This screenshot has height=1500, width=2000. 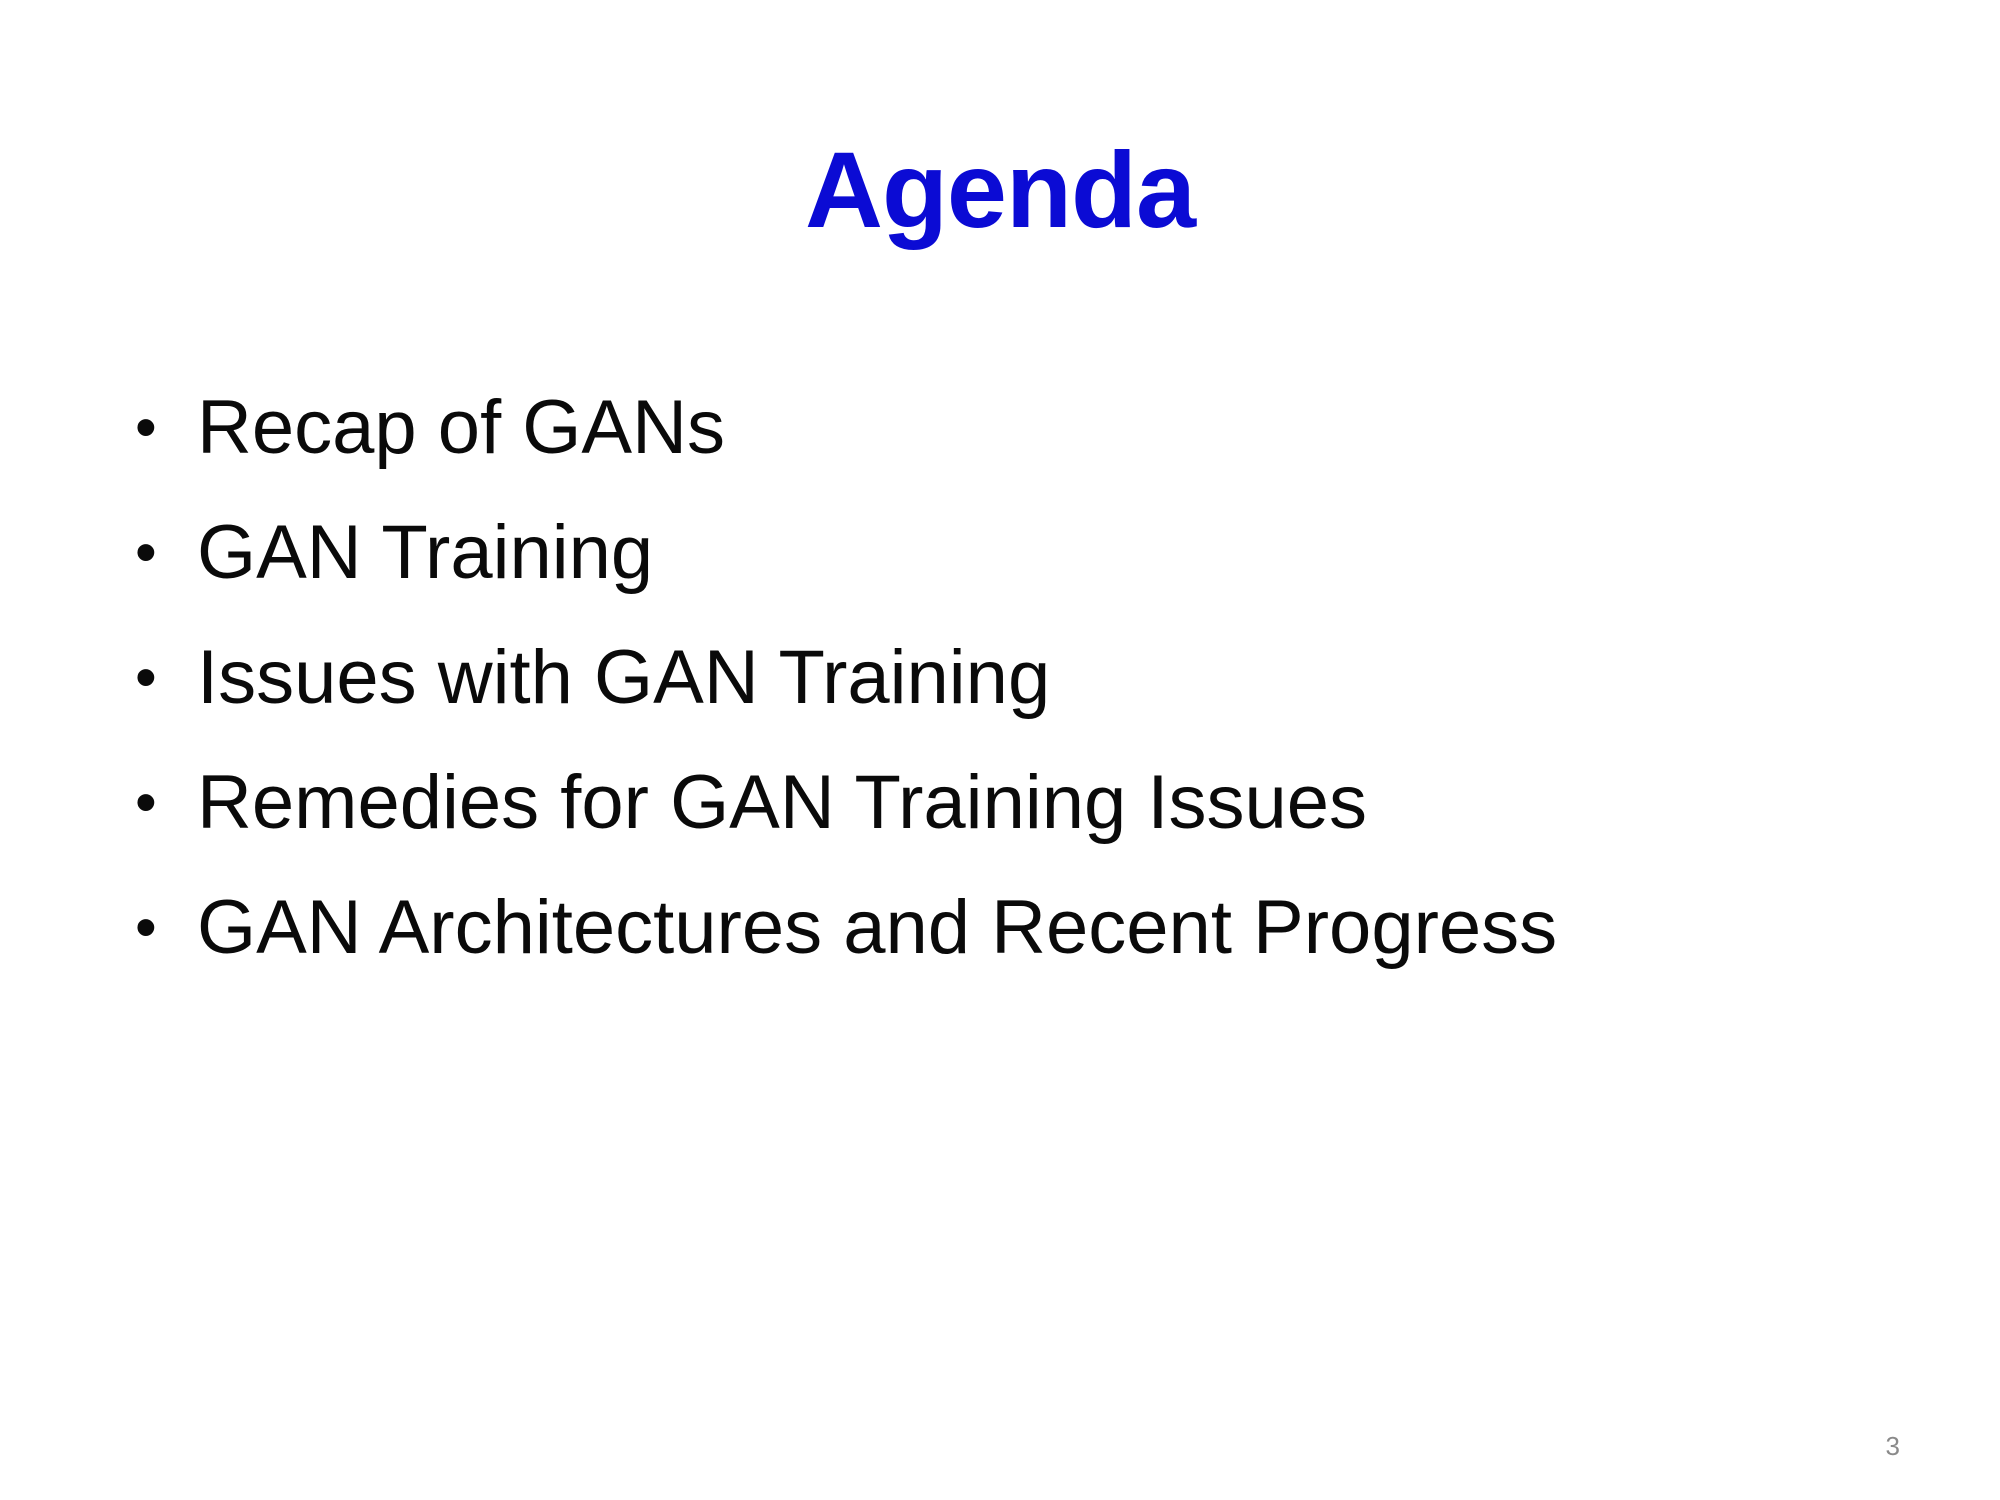 I want to click on agenda-item-architectures: • GAN Architectures and Recent Progress, so click(x=846, y=927).